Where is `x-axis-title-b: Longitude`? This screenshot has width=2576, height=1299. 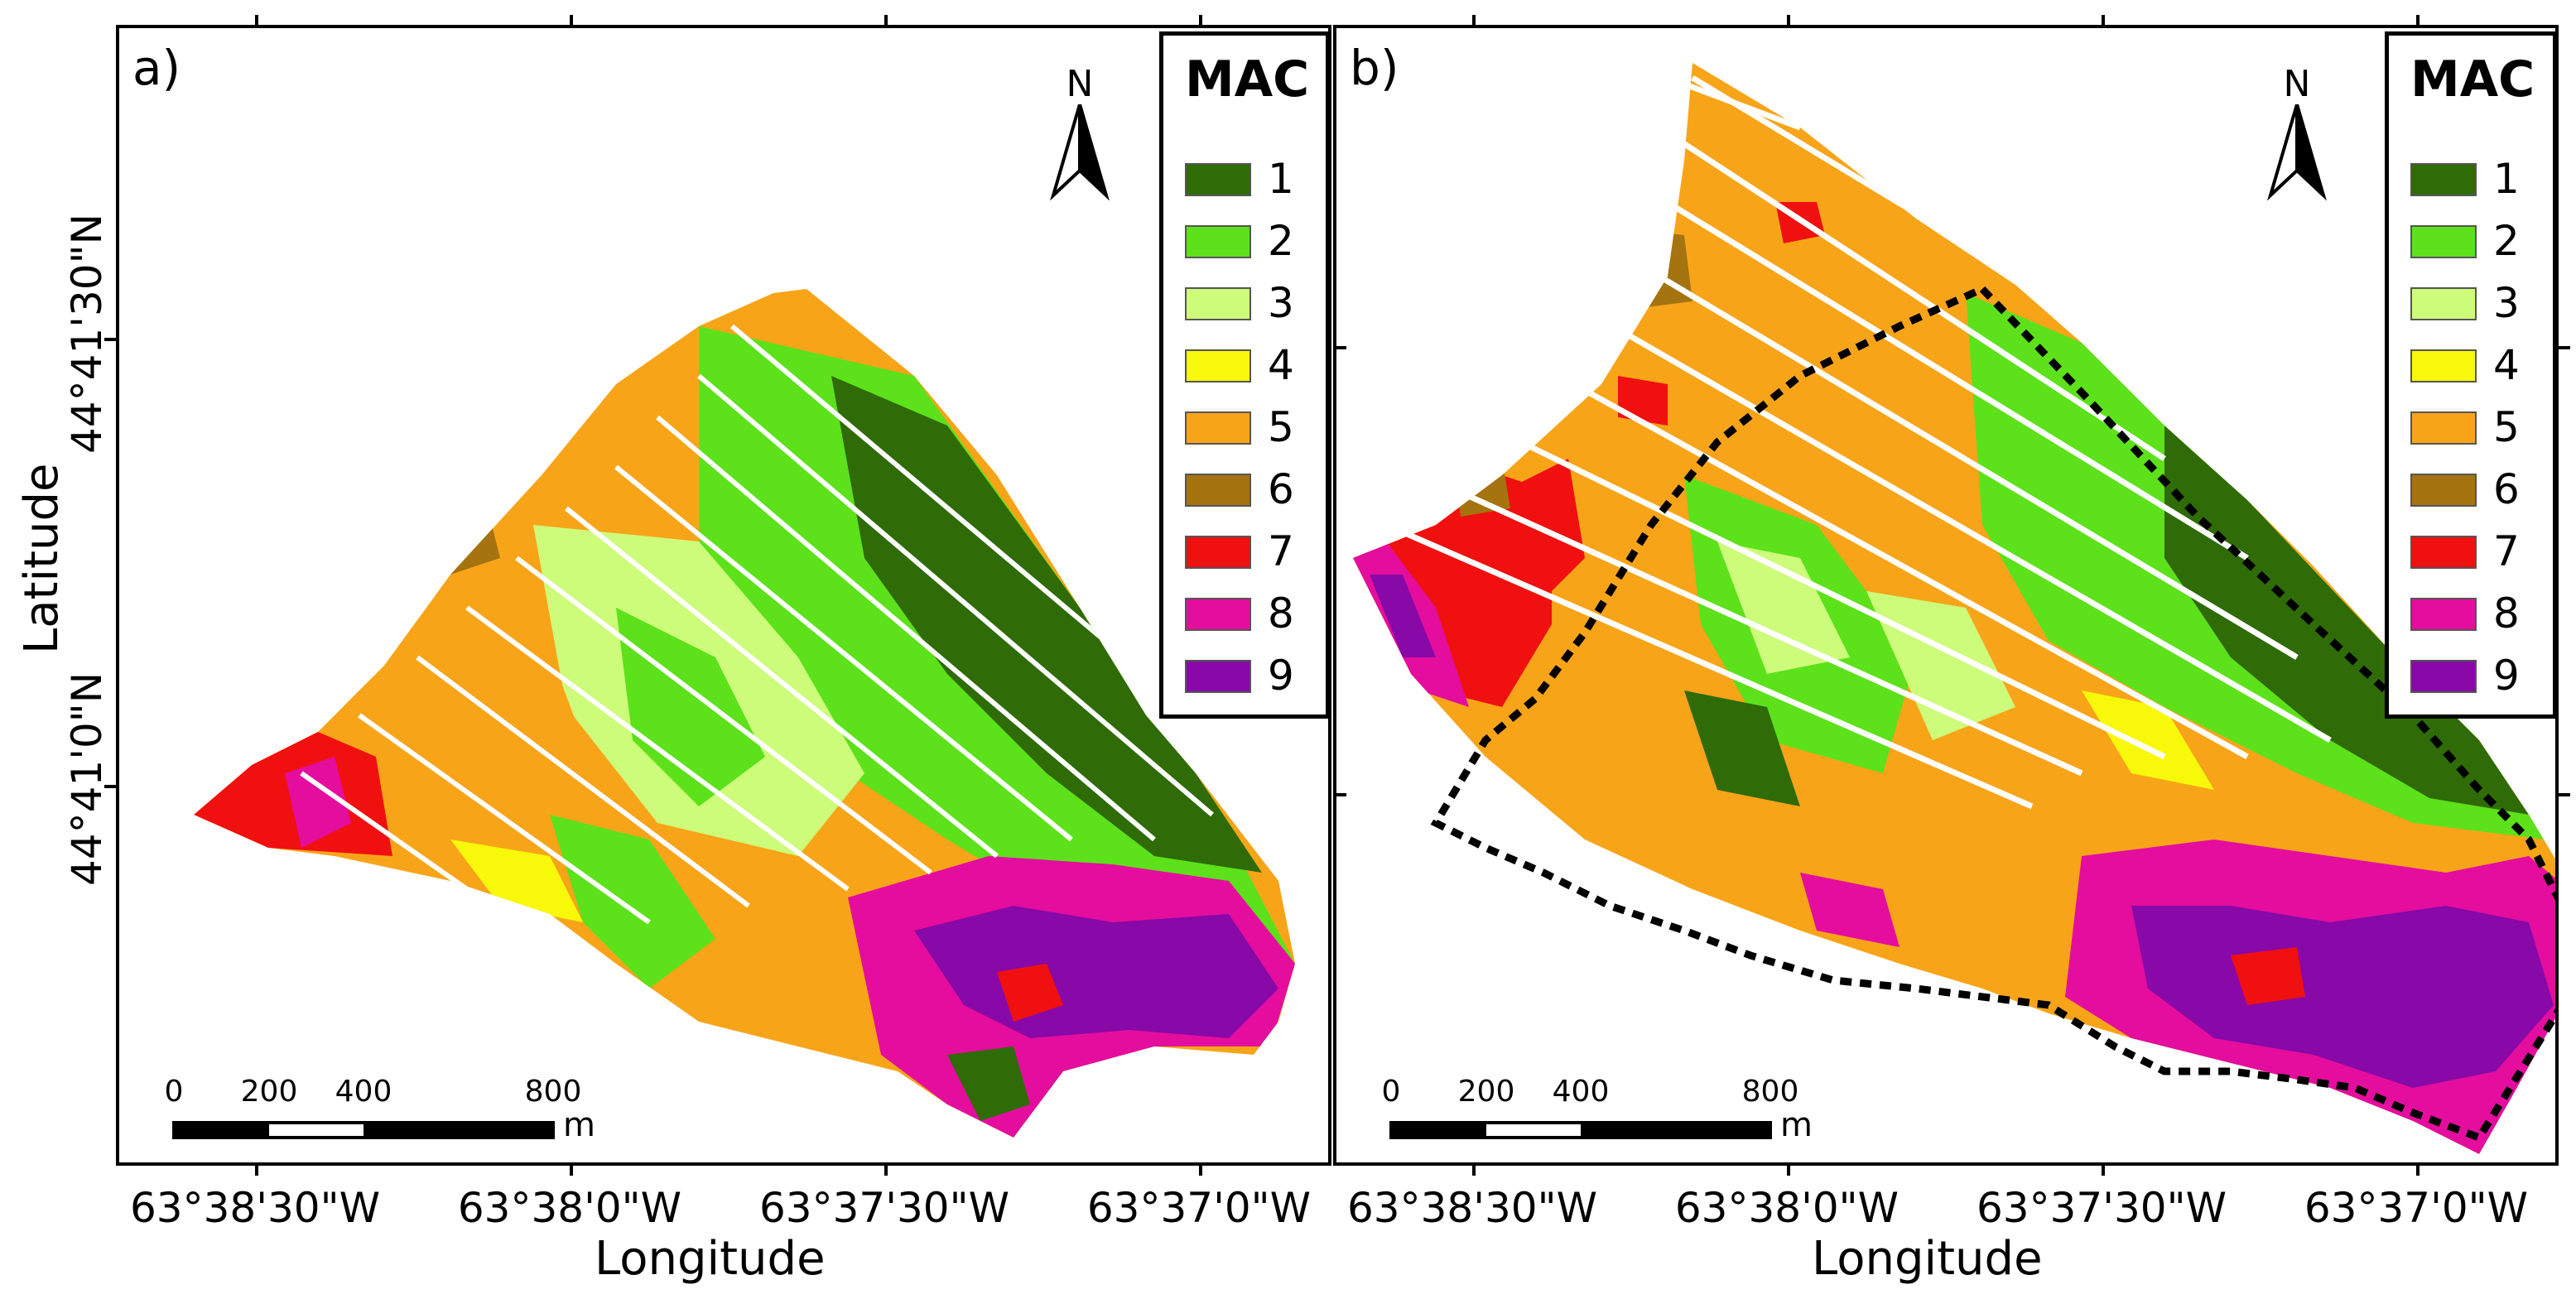 x-axis-title-b: Longitude is located at coordinates (1927, 1259).